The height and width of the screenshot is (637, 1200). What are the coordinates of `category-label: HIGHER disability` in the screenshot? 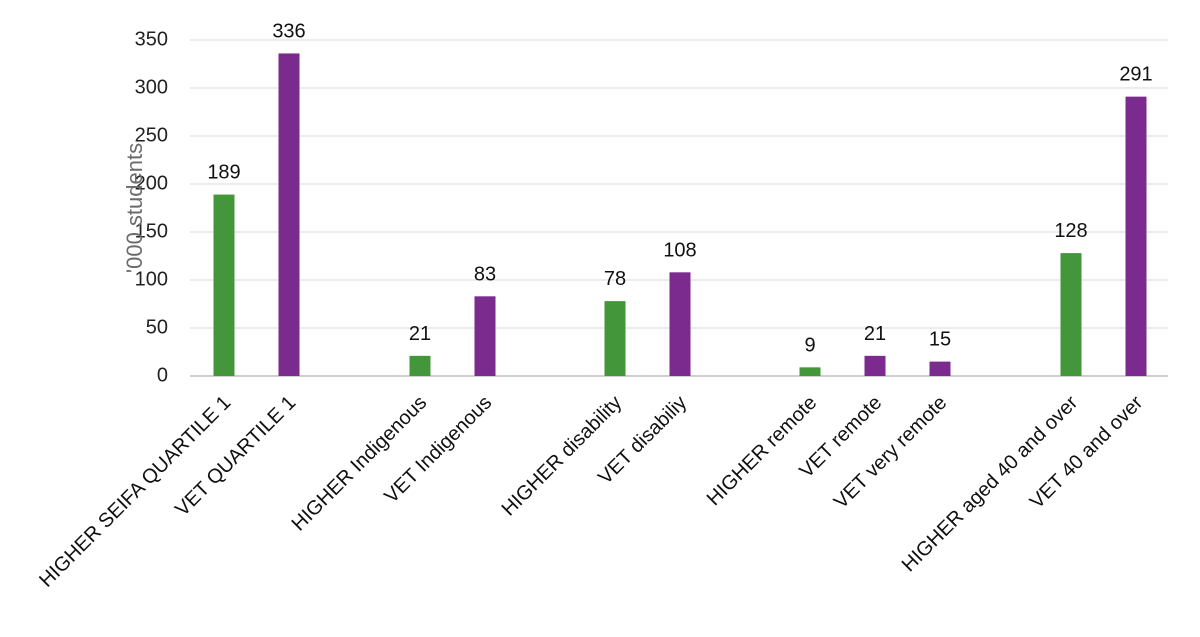 It's located at (562, 456).